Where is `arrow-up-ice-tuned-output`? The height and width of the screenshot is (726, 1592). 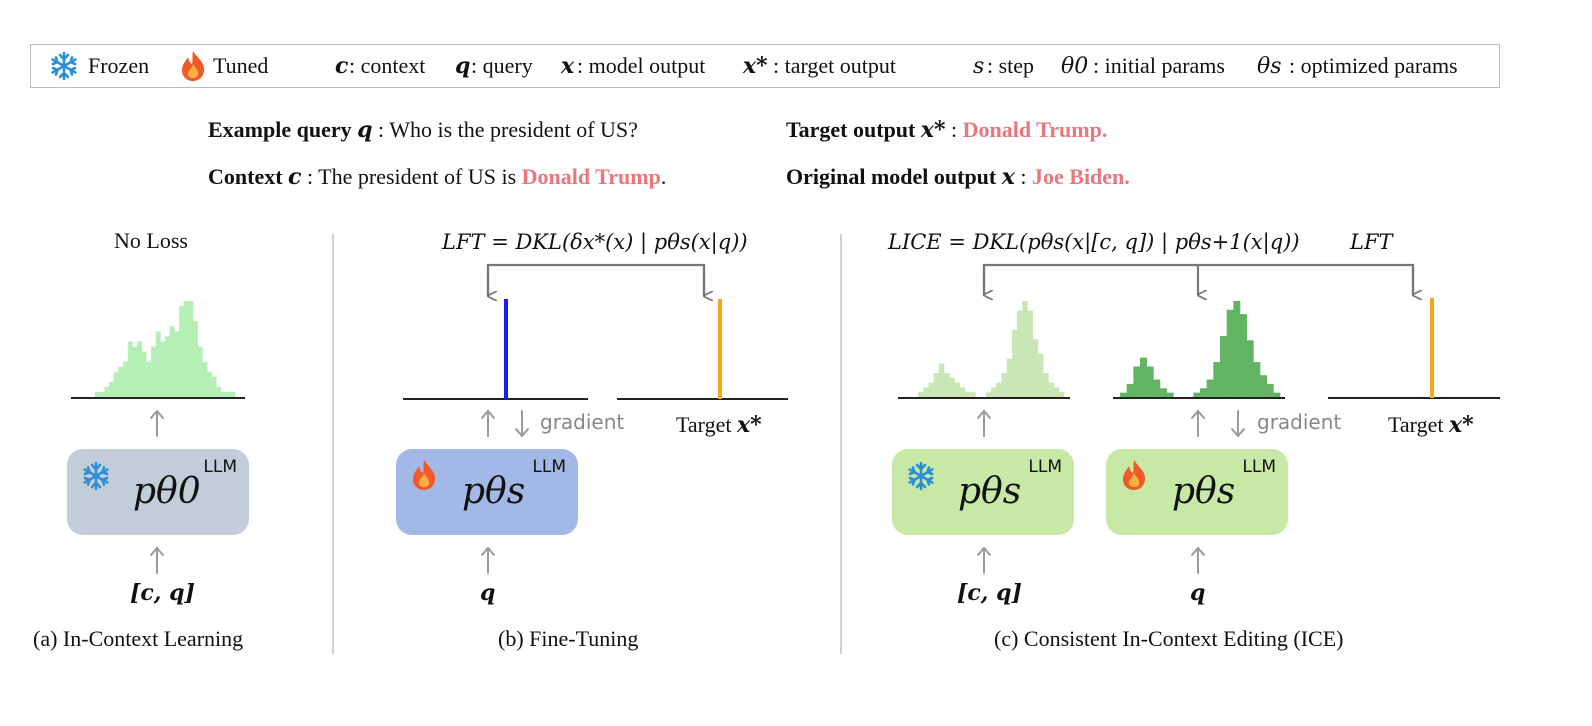 arrow-up-ice-tuned-output is located at coordinates (1198, 423).